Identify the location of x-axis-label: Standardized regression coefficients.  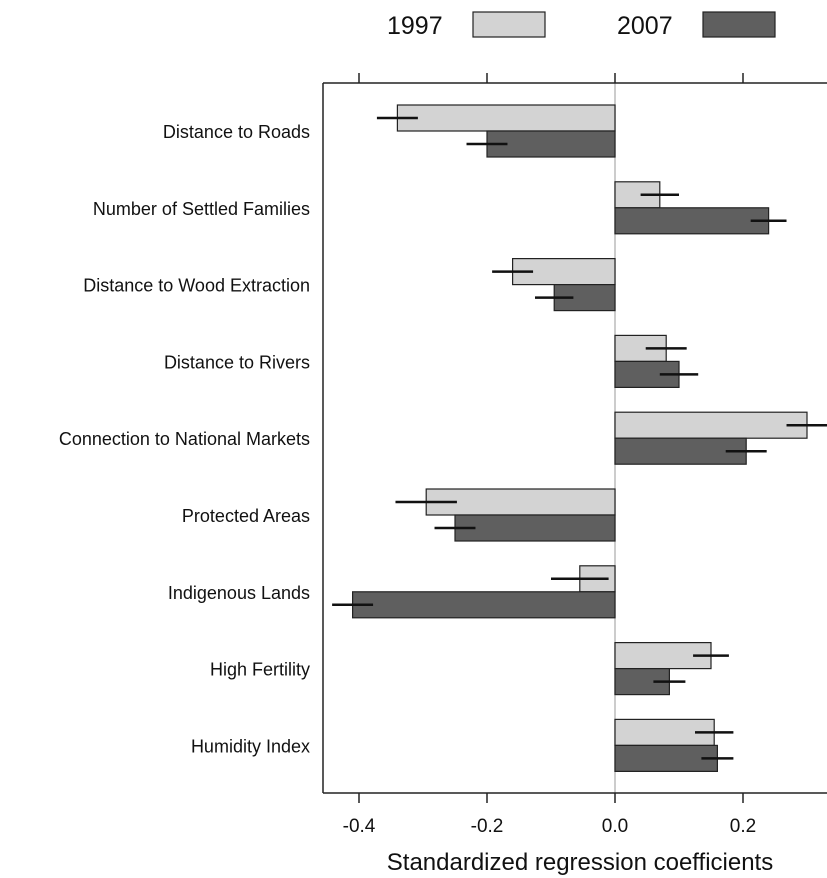
(580, 862).